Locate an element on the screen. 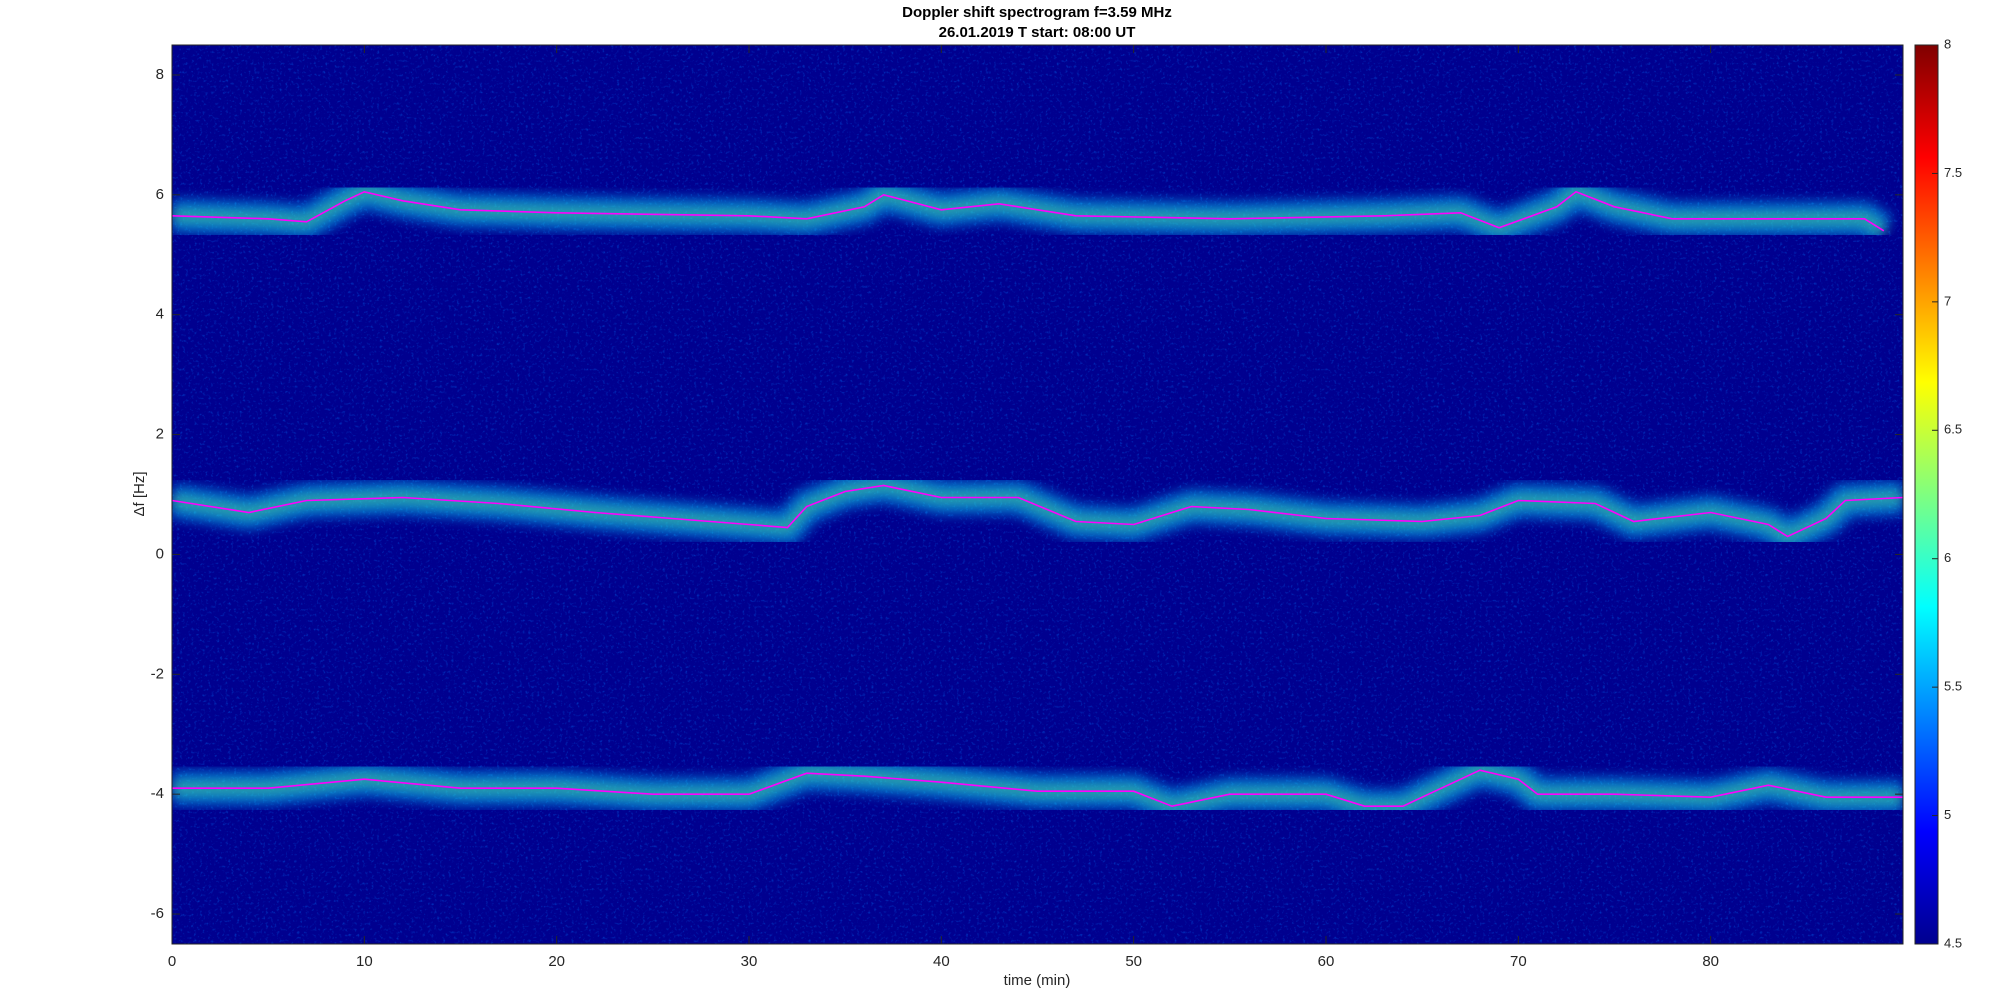  chart-subtitle: 26.01.2019 T start: 08:00 UT is located at coordinates (1037, 32).